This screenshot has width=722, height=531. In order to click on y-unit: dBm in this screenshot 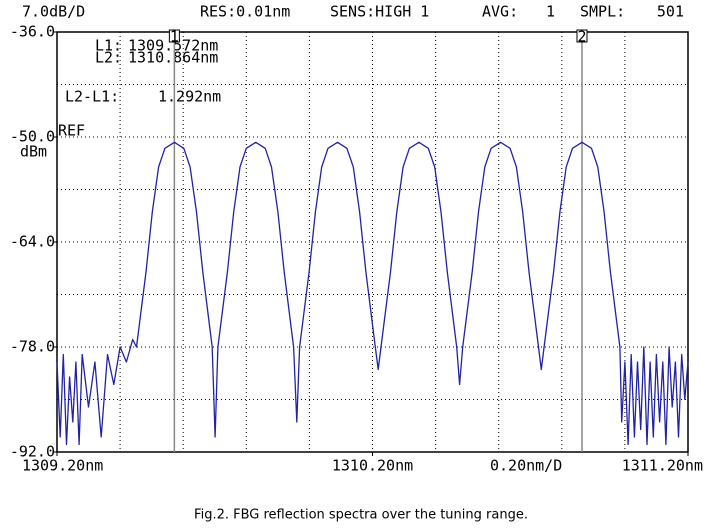, I will do `click(33, 152)`.